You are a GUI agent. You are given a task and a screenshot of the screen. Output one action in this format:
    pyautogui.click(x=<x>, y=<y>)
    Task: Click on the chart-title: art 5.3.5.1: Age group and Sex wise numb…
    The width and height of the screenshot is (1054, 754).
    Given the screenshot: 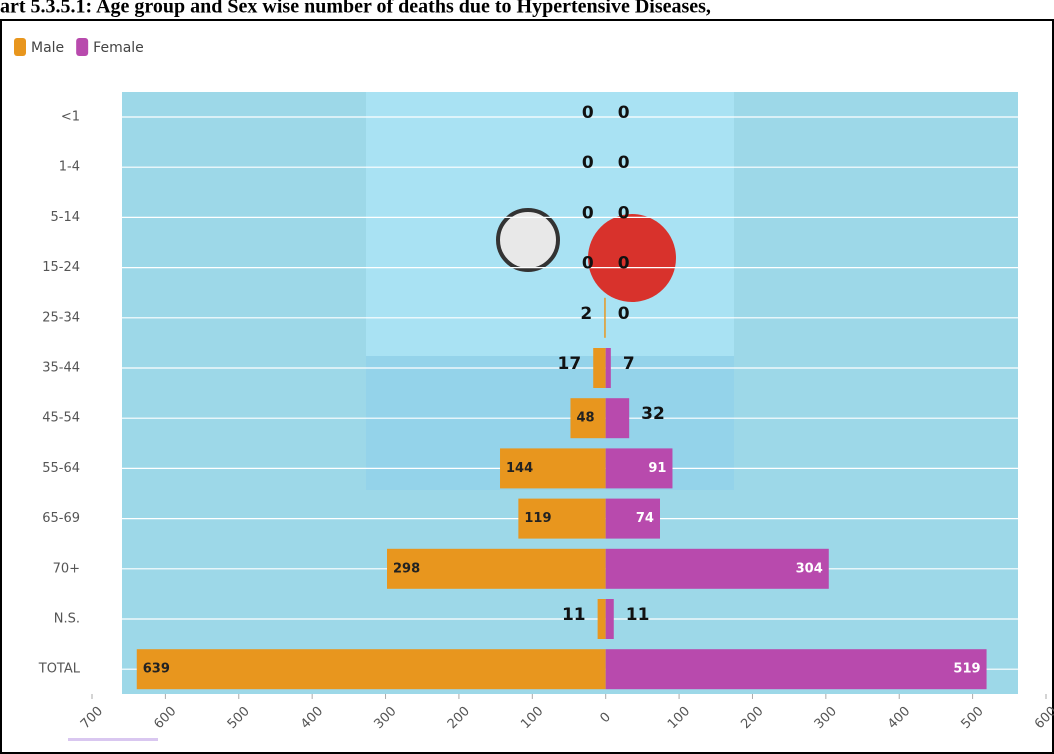 What is the action you would take?
    pyautogui.click(x=355, y=9)
    